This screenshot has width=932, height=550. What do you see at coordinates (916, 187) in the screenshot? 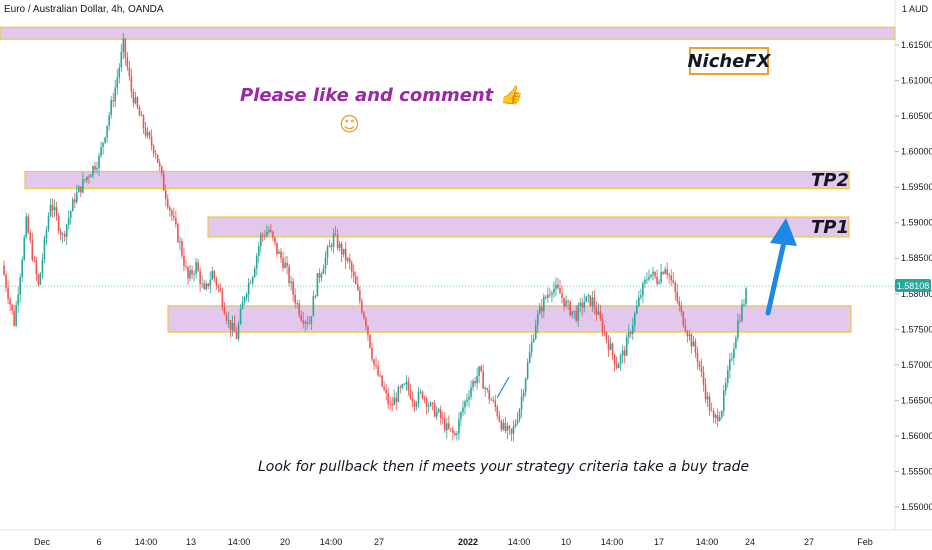
I see `y-tick-label: 1.59500` at bounding box center [916, 187].